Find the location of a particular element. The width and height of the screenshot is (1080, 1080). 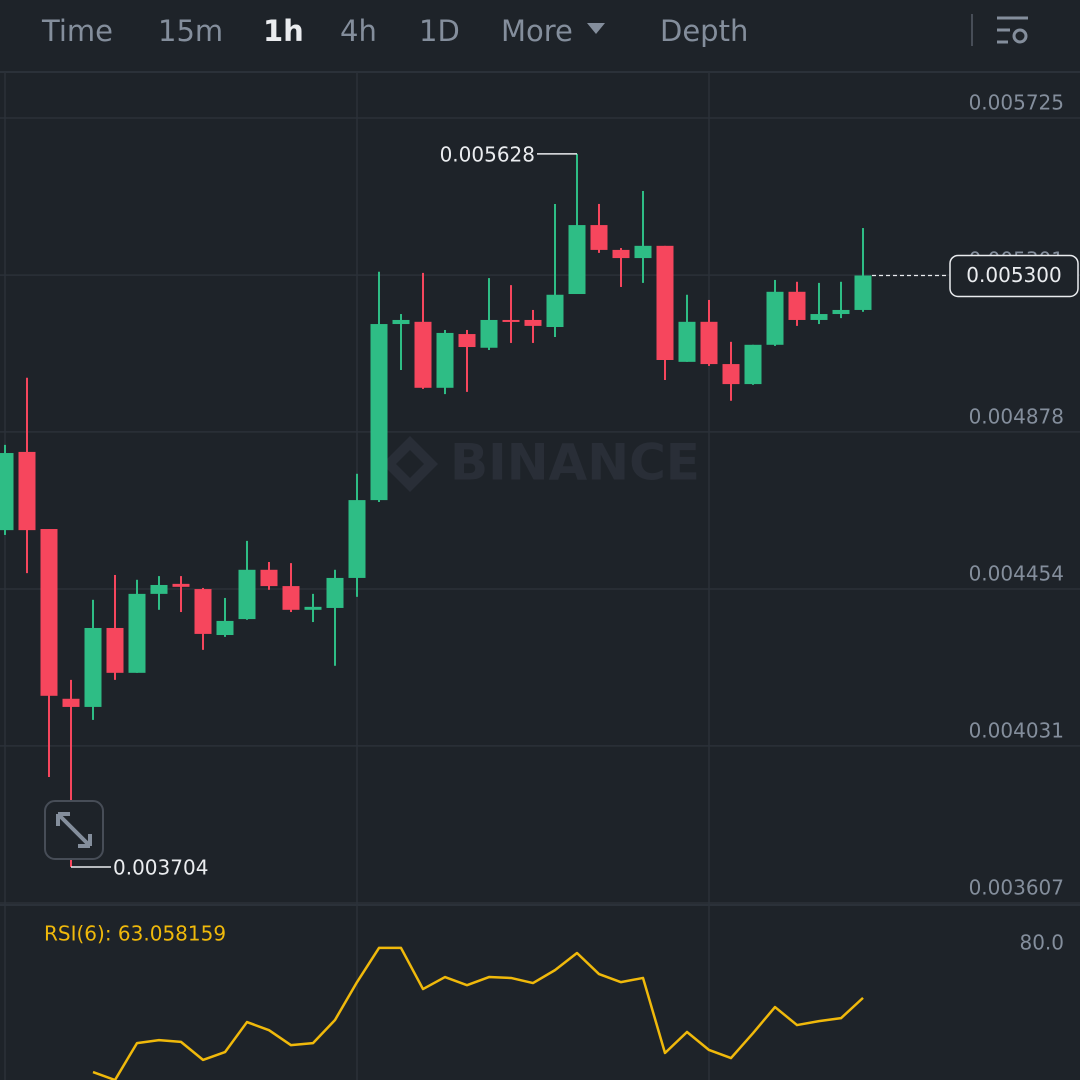

y-tick-label: 0.003607 is located at coordinates (1016, 888).